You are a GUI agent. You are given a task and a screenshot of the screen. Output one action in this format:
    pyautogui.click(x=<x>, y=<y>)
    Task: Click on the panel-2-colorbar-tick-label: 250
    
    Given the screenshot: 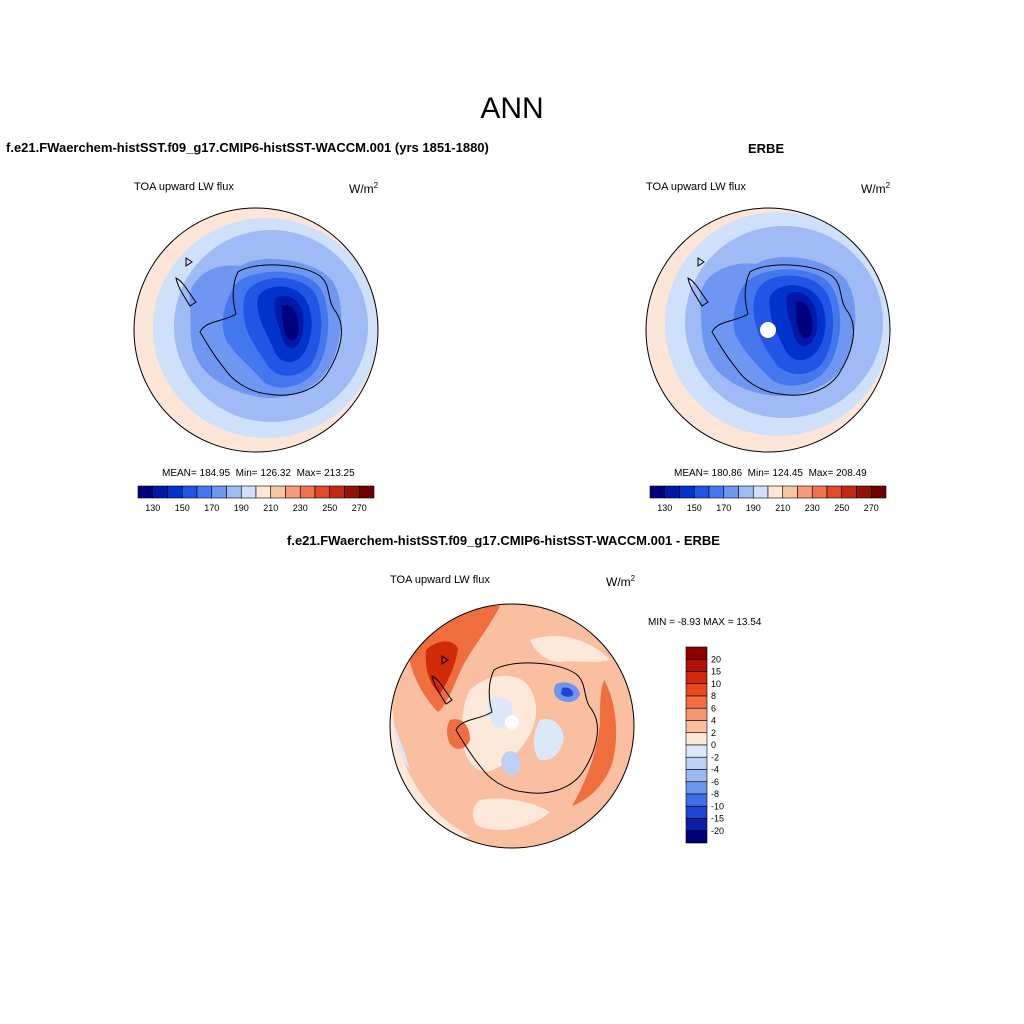 What is the action you would take?
    pyautogui.click(x=841, y=508)
    